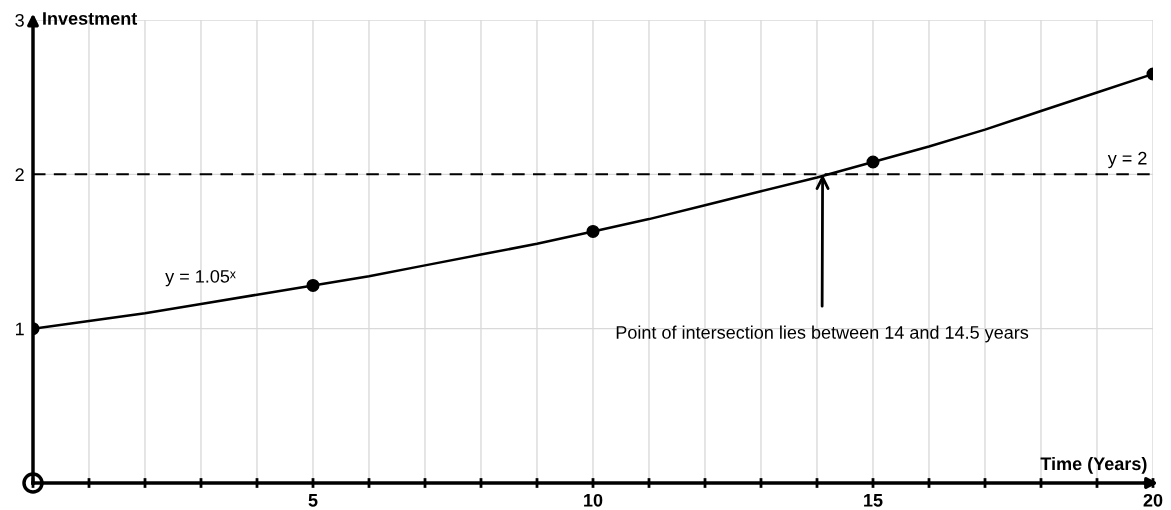  Describe the element at coordinates (1127, 160) in the screenshot. I see `ref-line-label: y = 2` at that location.